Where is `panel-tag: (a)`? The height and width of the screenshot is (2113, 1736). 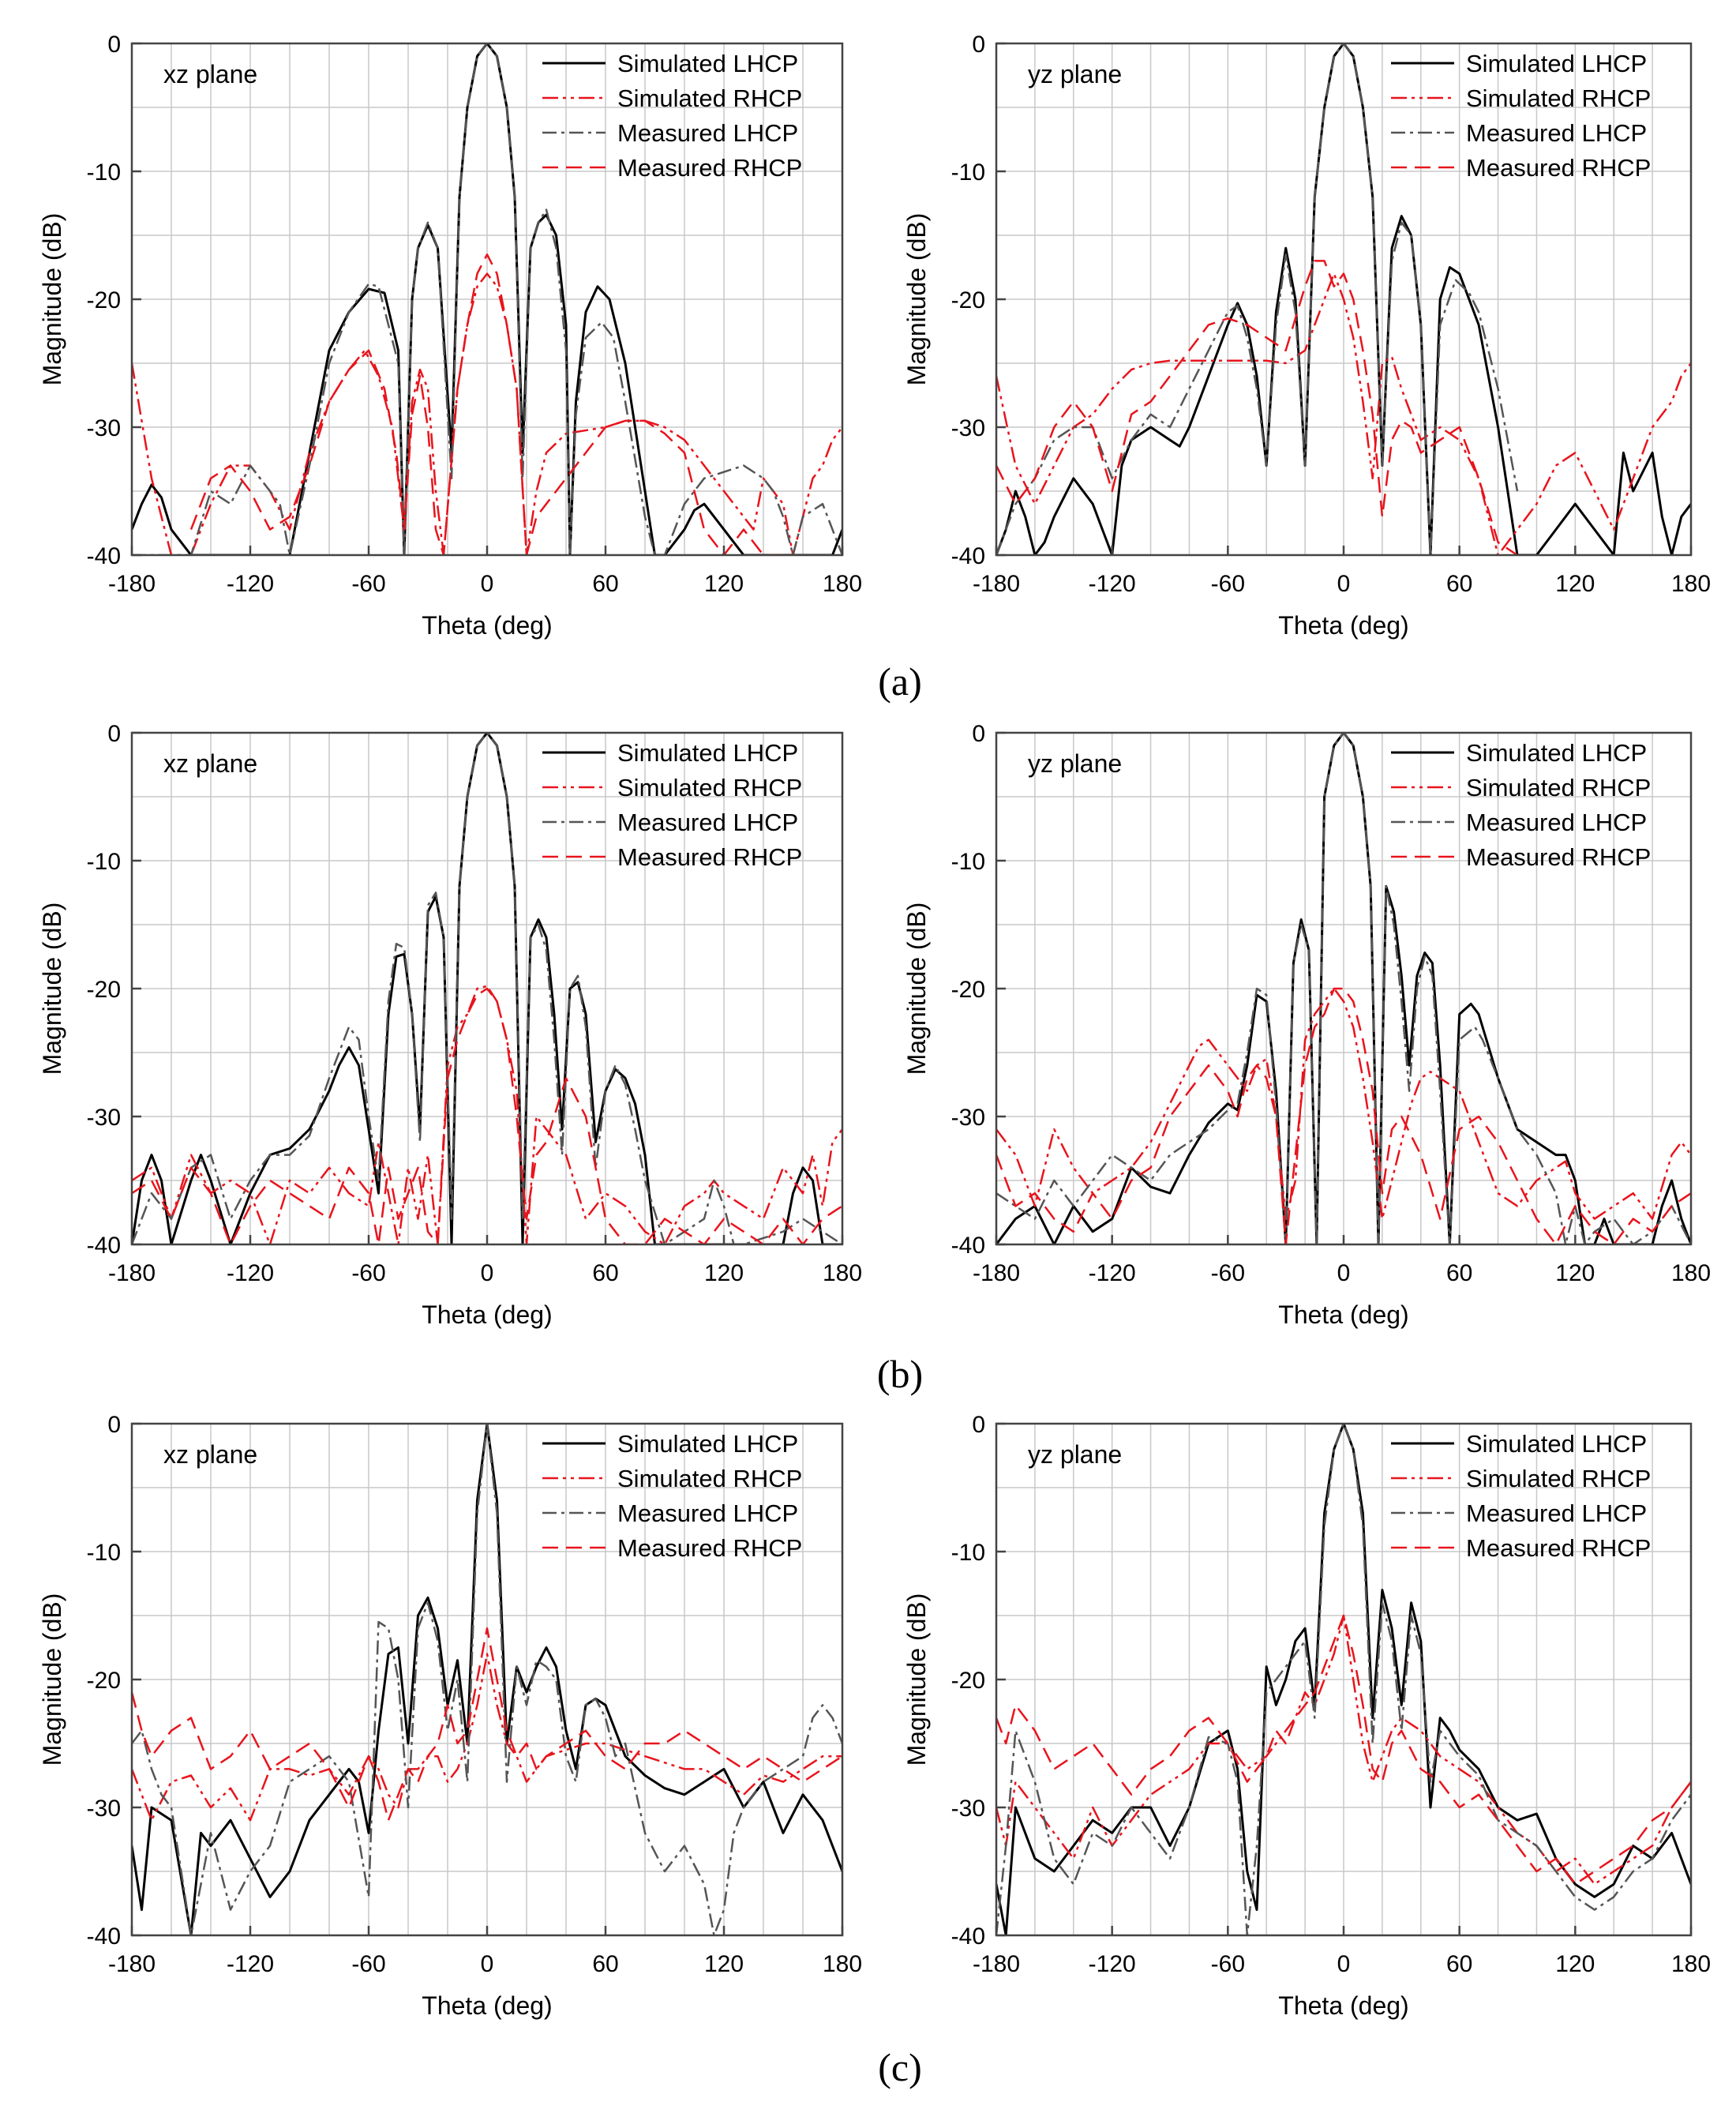 panel-tag: (a) is located at coordinates (900, 681).